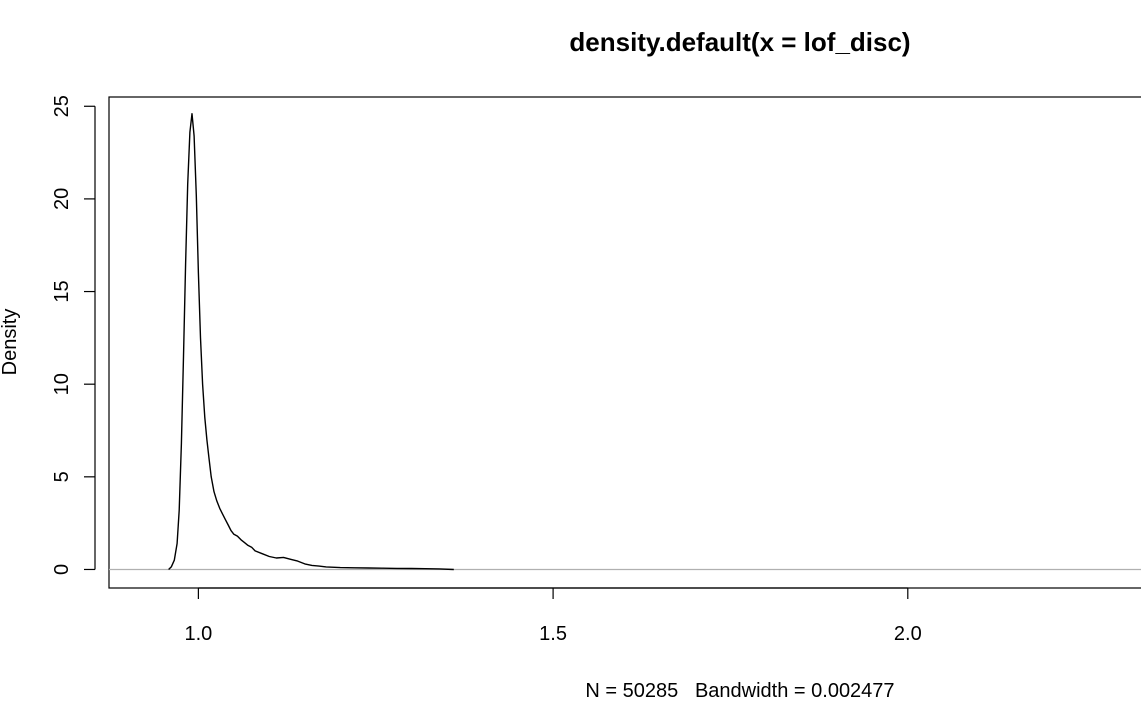 Image resolution: width=1141 pixels, height=719 pixels. Describe the element at coordinates (73, 335) in the screenshot. I see `y-axis: 0 5 10 15 20 25` at that location.